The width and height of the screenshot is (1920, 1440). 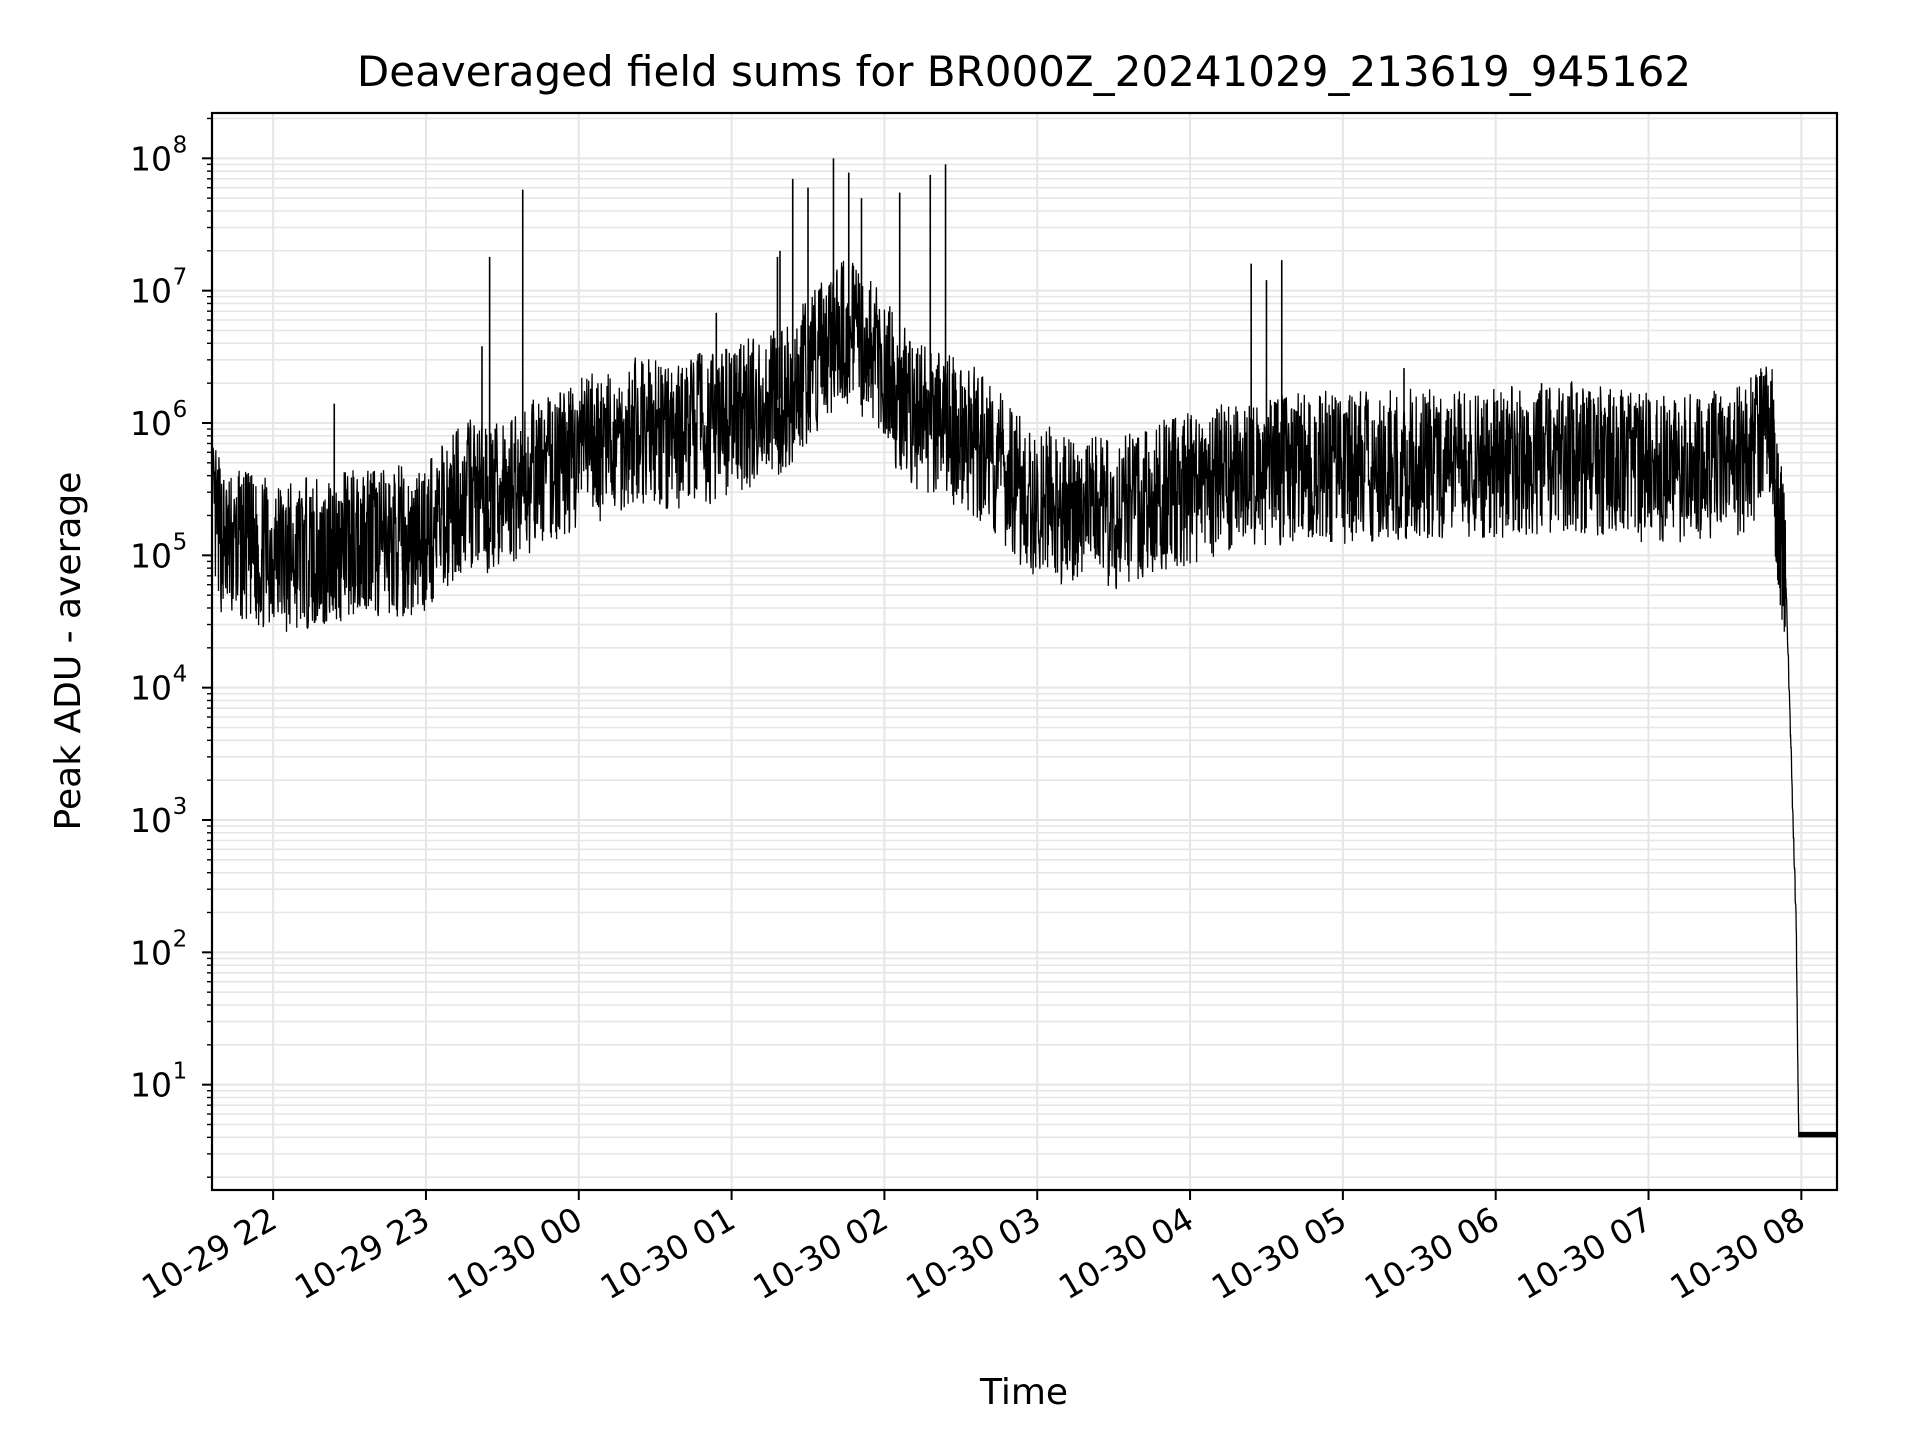 I want to click on x-axis-label: Time, so click(x=1023, y=1392).